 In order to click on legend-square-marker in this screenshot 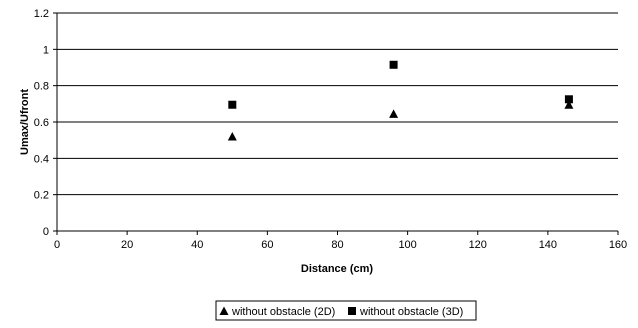, I will do `click(352, 311)`.